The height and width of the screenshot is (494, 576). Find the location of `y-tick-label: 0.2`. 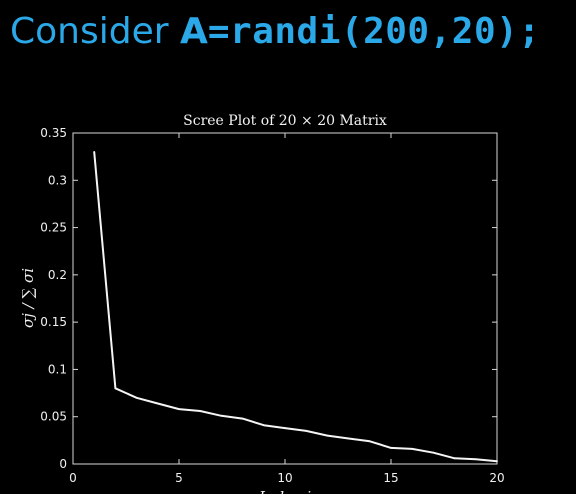

y-tick-label: 0.2 is located at coordinates (57, 275).